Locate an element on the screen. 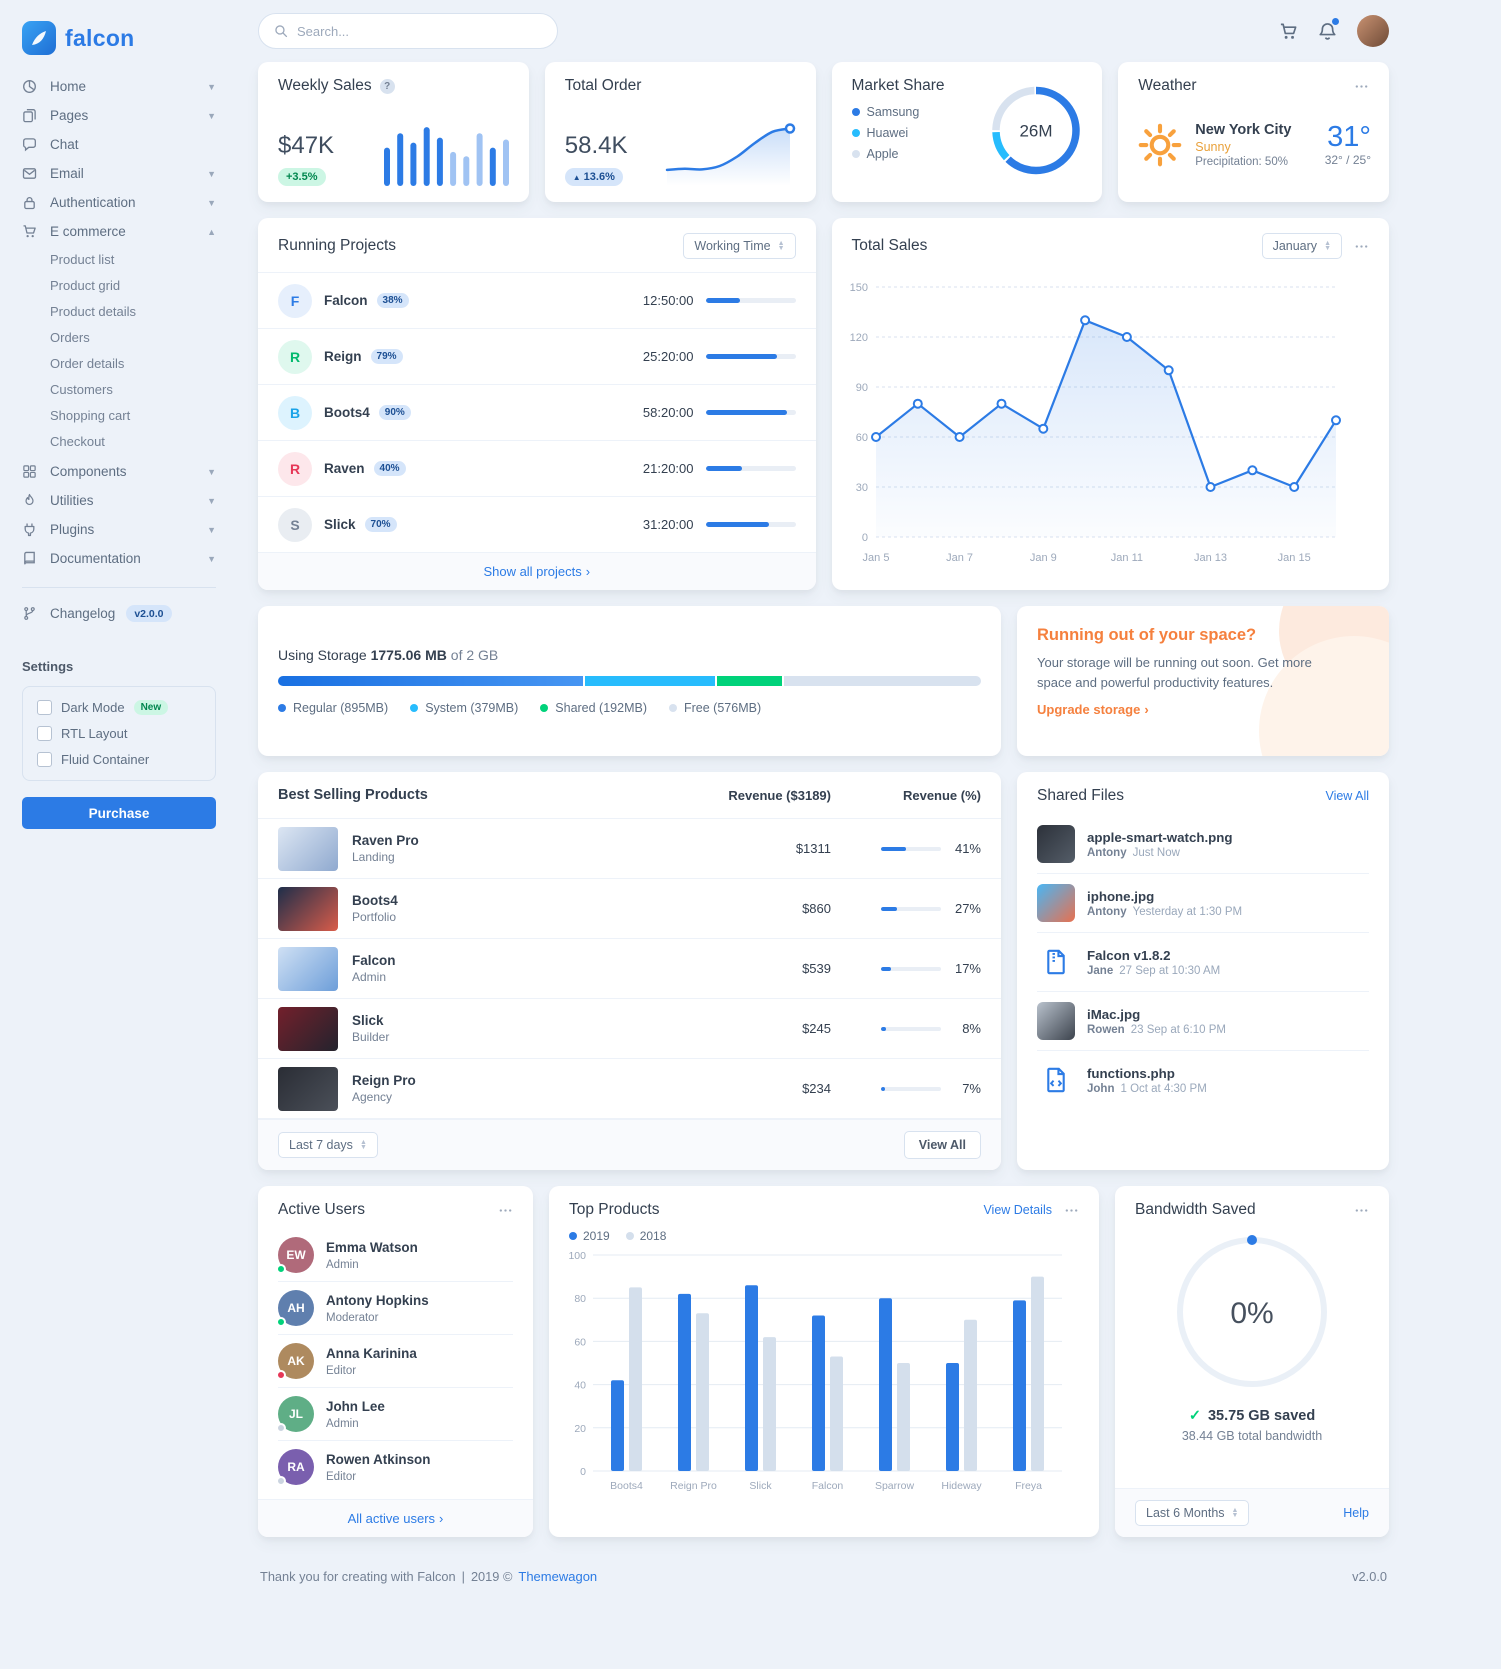 The image size is (1501, 1669). file-timestamp: 27 Sep at 10:30 AM is located at coordinates (1170, 970).